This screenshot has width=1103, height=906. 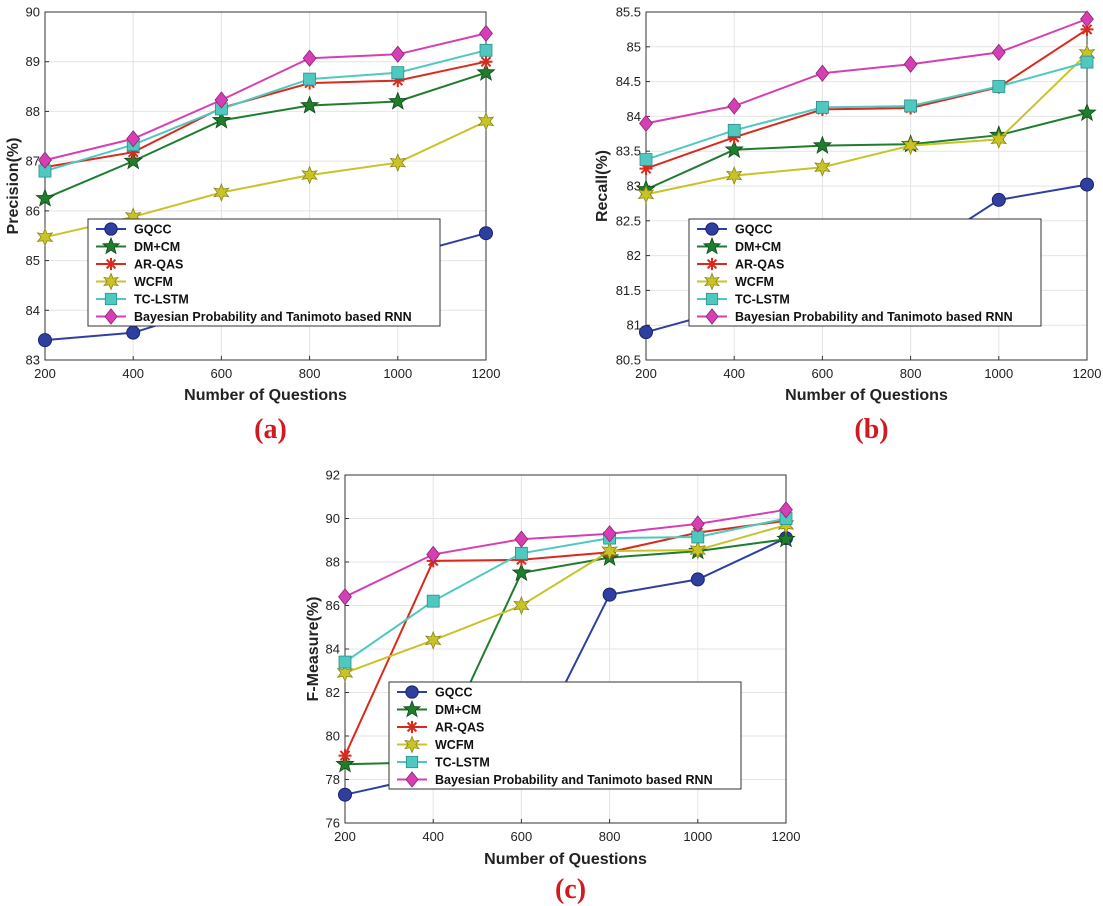 I want to click on y-tick-label: 78, so click(x=333, y=779).